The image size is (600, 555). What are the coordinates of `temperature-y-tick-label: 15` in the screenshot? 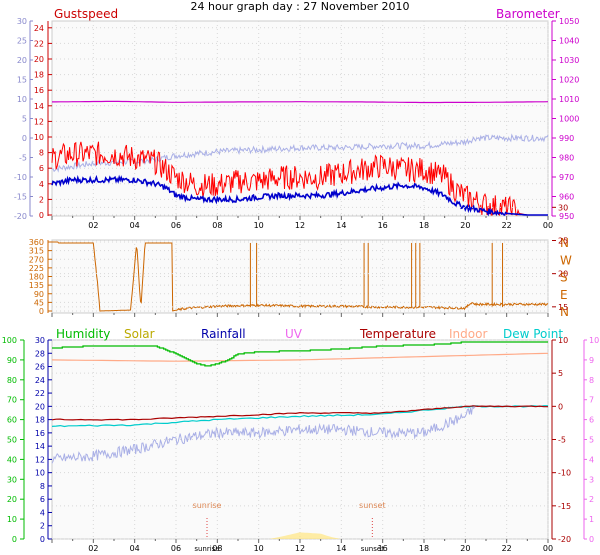 It's located at (563, 307).